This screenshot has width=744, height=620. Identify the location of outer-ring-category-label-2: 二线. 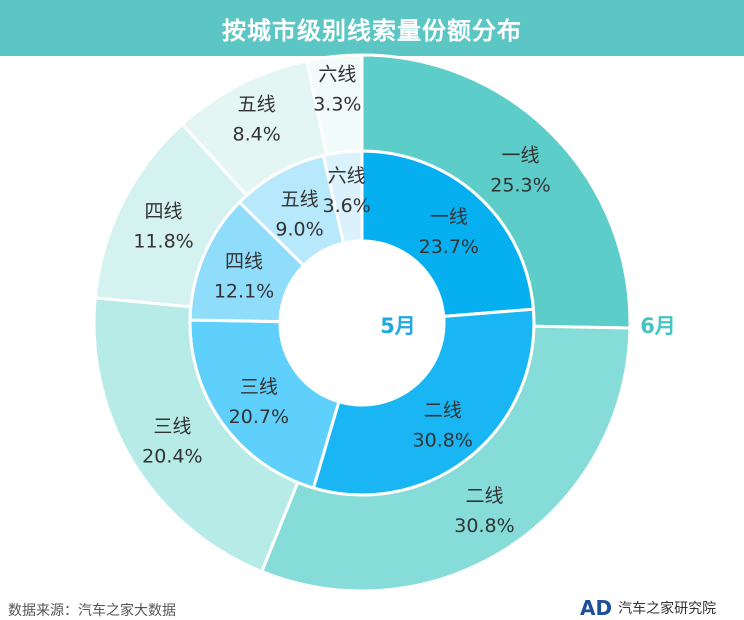
(484, 496).